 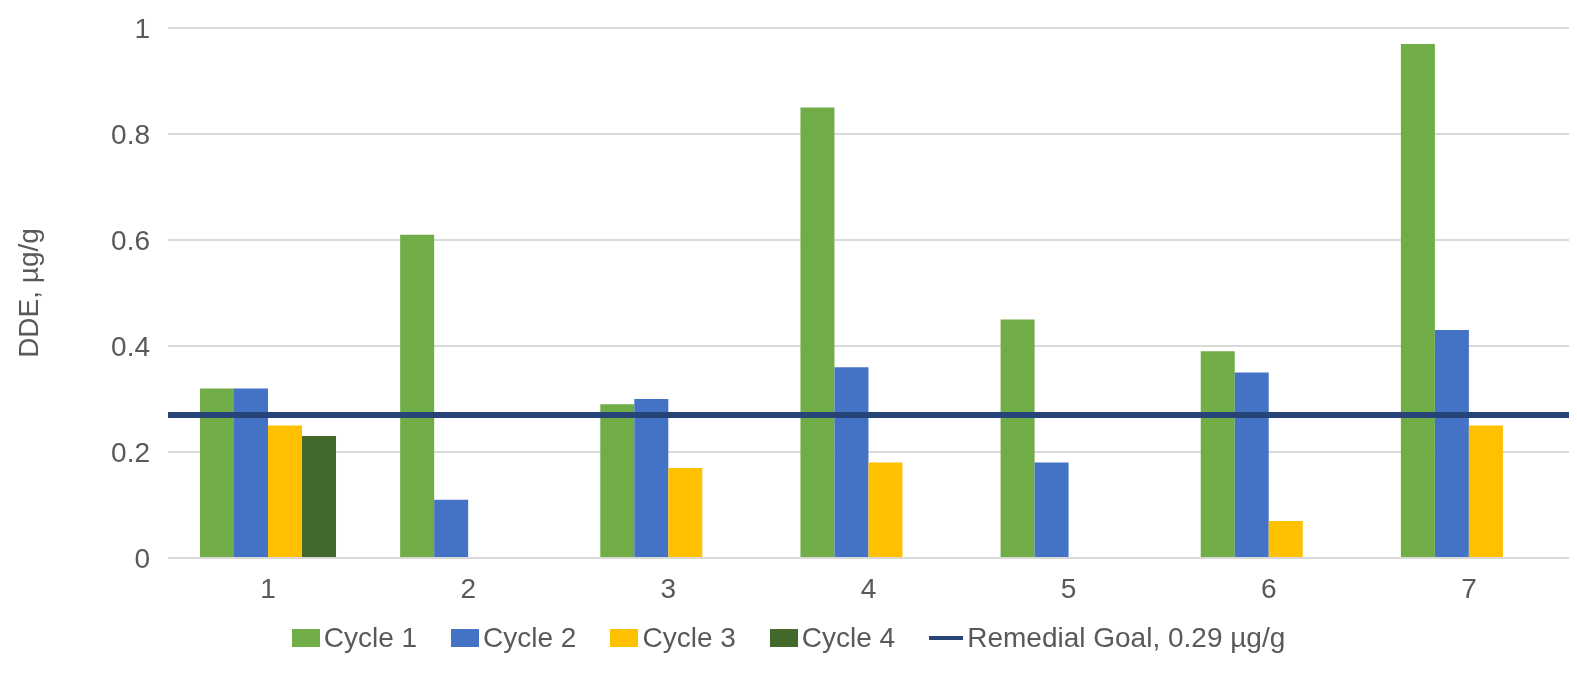 What do you see at coordinates (130, 240) in the screenshot?
I see `y-tick-label: 0.6` at bounding box center [130, 240].